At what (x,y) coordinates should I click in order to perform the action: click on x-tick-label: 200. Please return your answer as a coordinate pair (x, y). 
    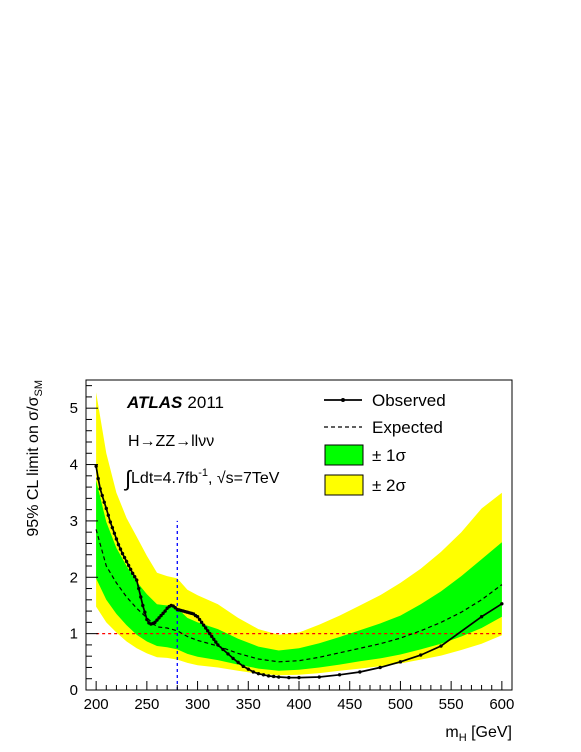
    Looking at the image, I should click on (96, 704).